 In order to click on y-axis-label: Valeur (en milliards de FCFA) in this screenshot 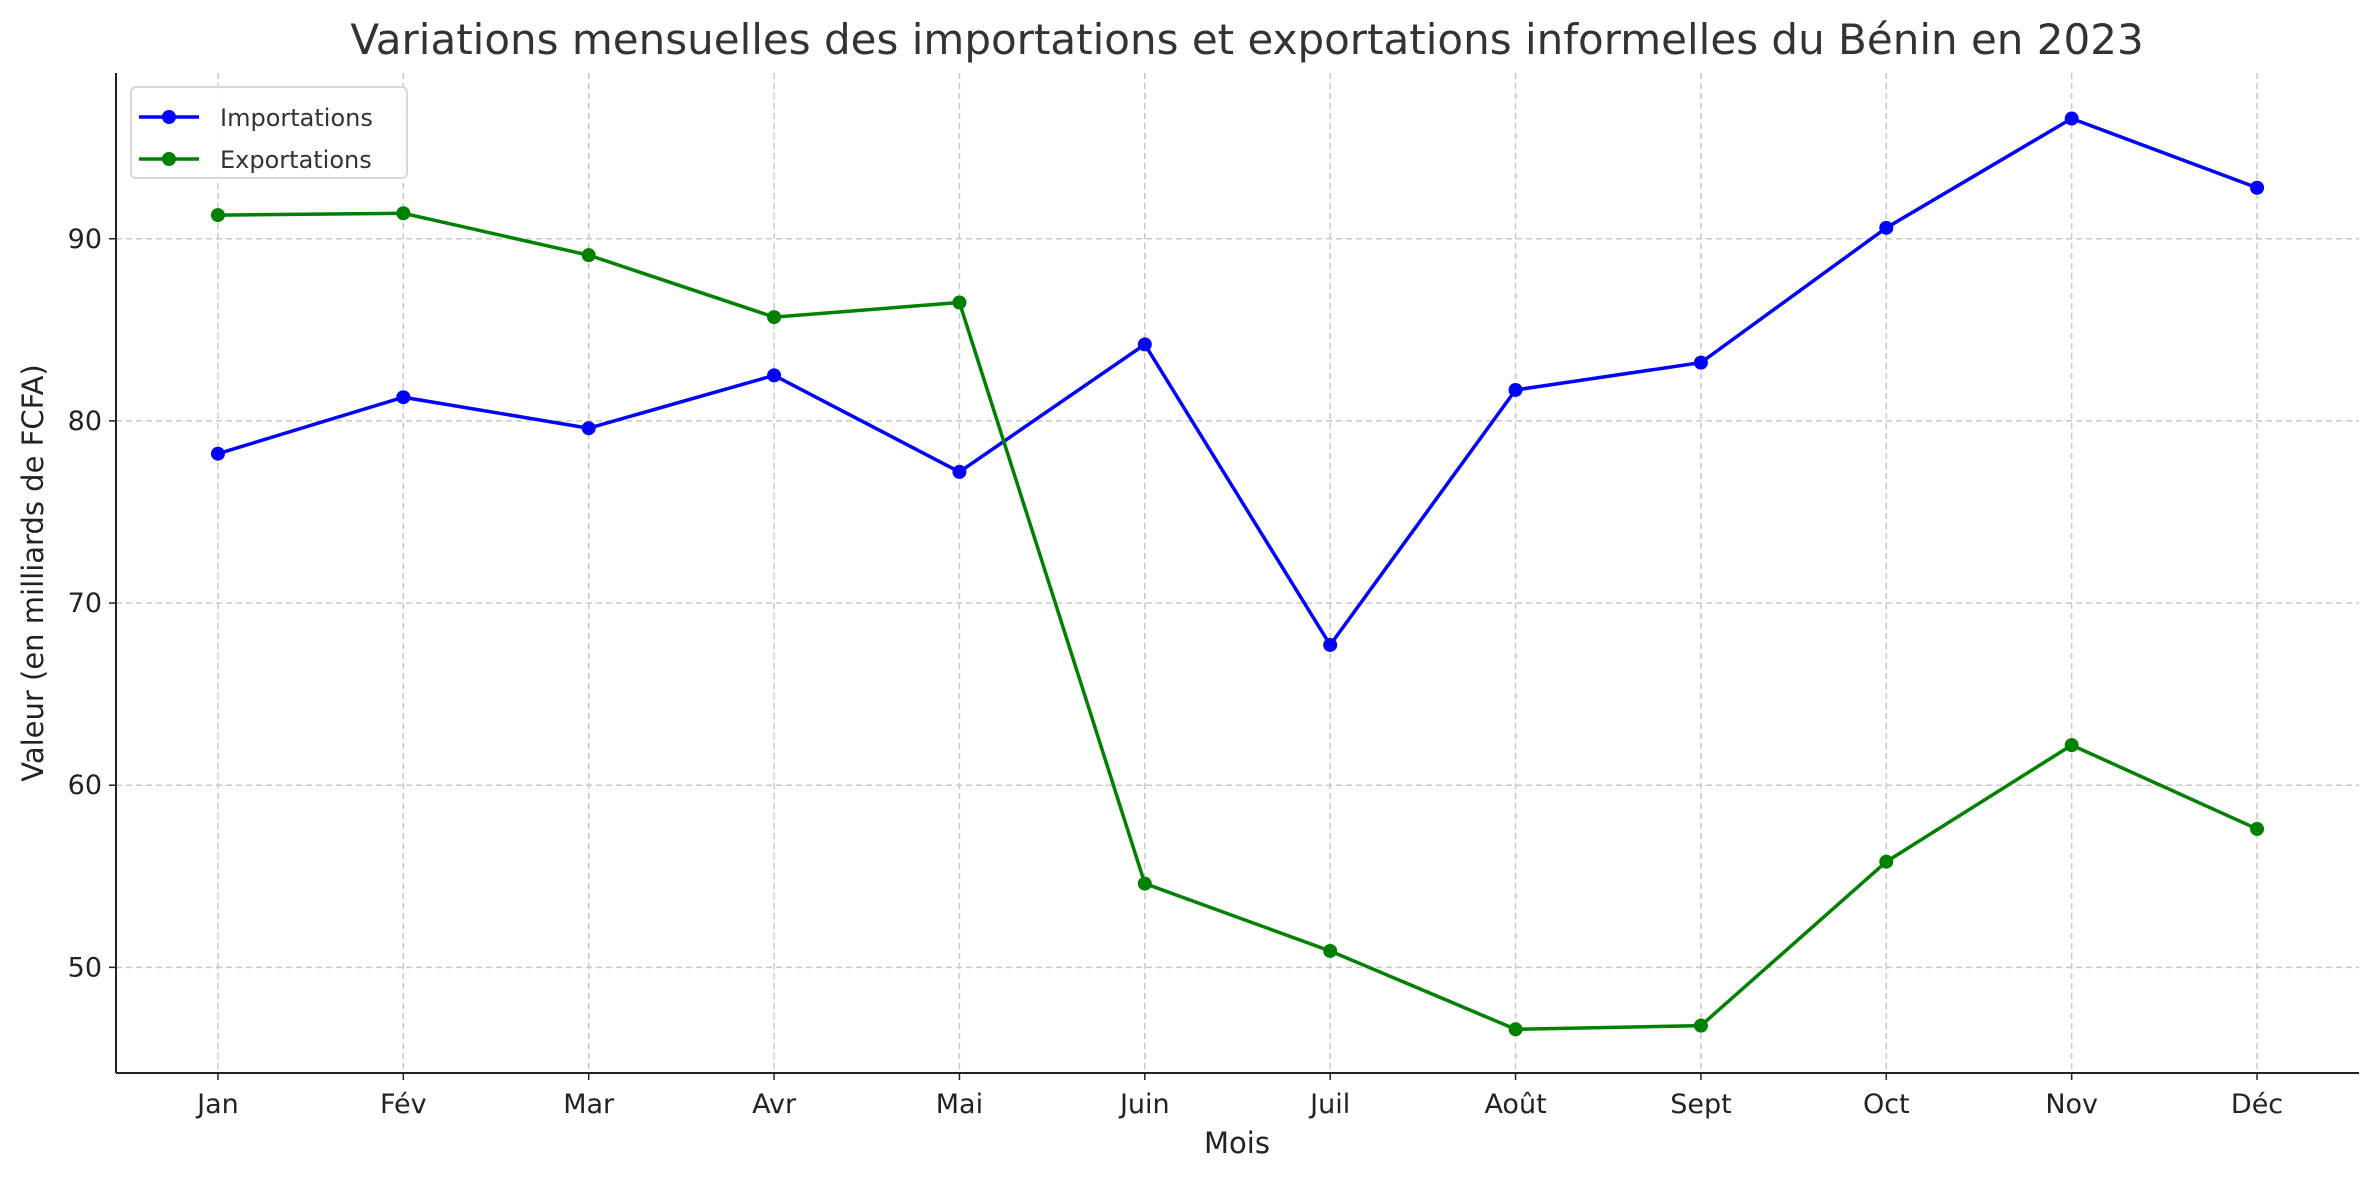, I will do `click(33, 573)`.